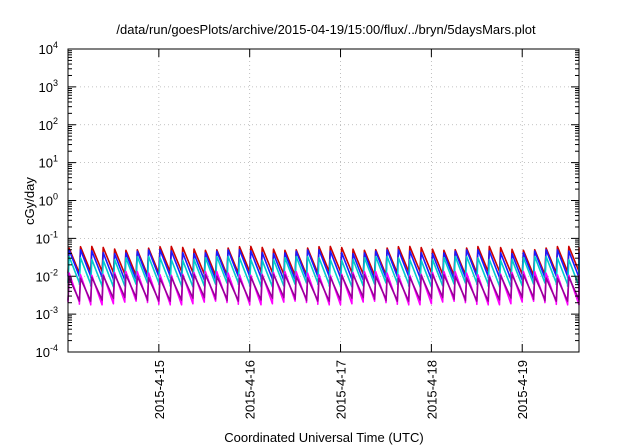 The height and width of the screenshot is (448, 640). What do you see at coordinates (323, 437) in the screenshot?
I see `x-axis-label: Coordinated Universal Time (UTC)` at bounding box center [323, 437].